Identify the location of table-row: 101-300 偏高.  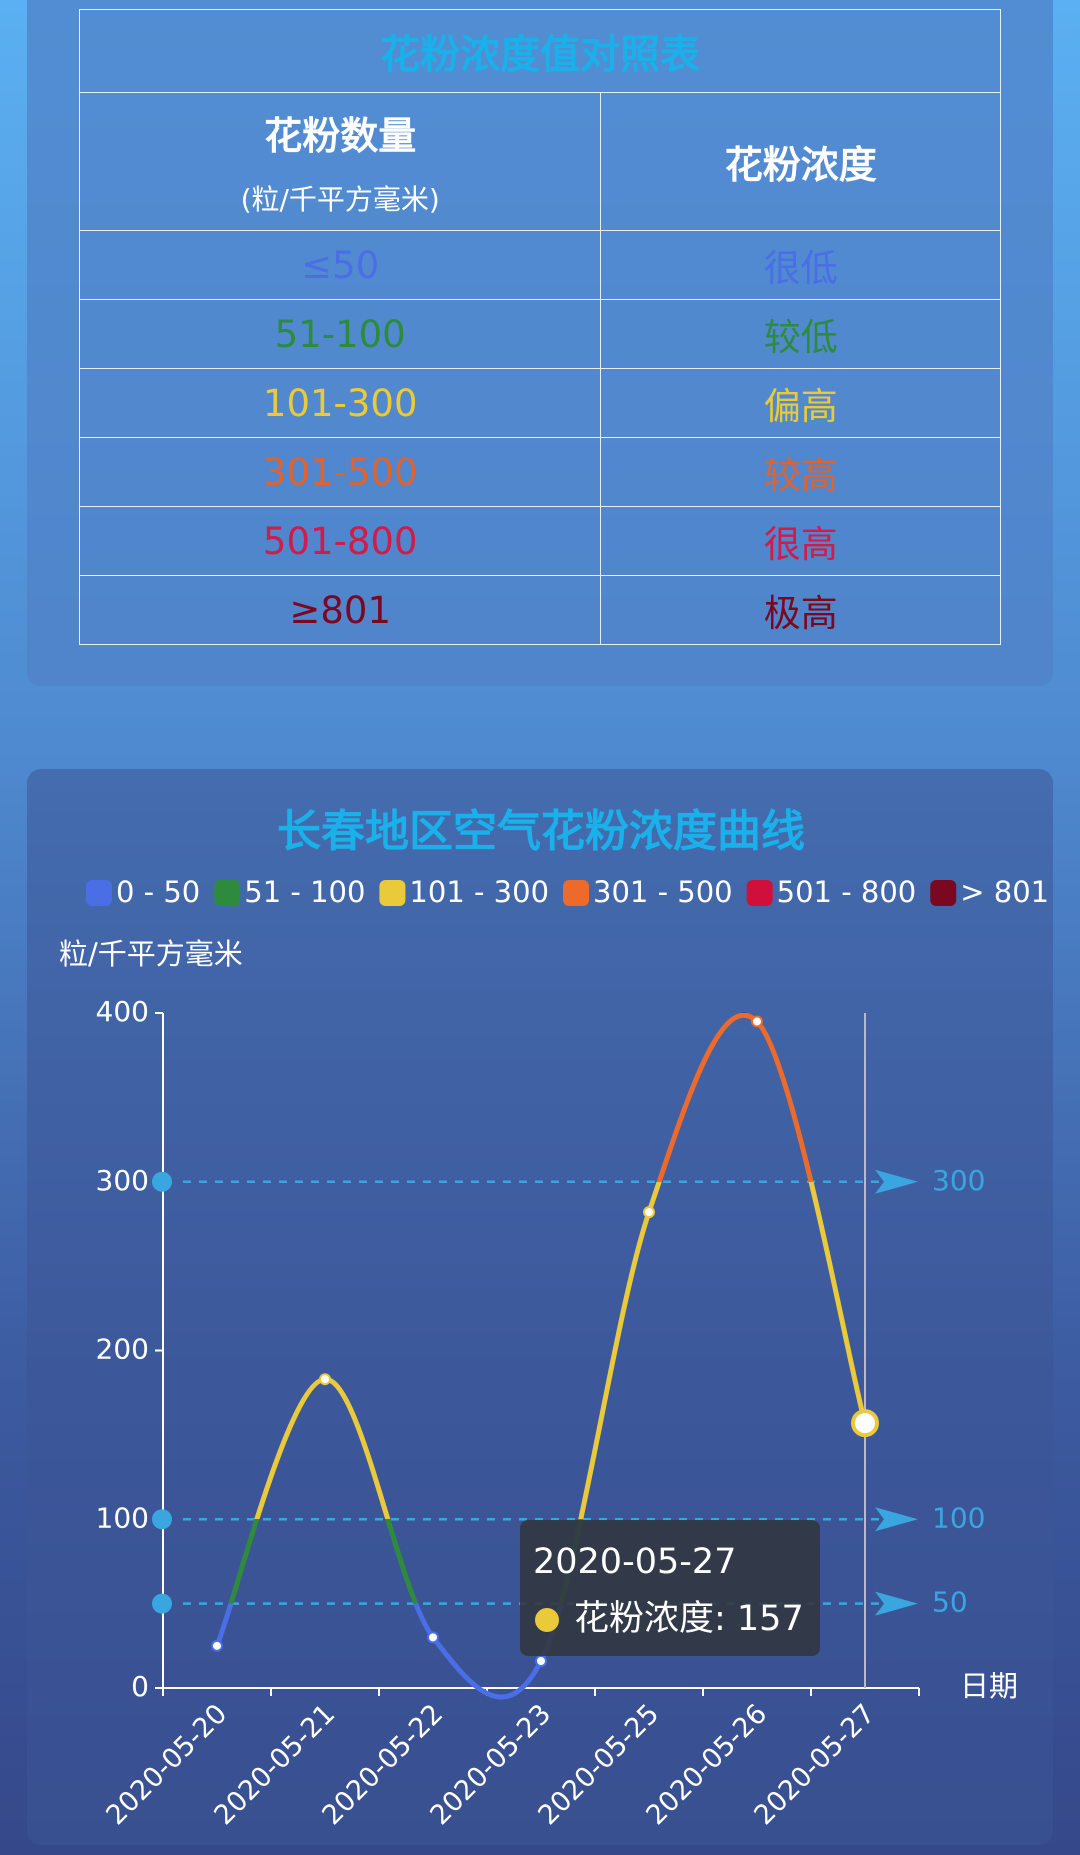
(539, 403).